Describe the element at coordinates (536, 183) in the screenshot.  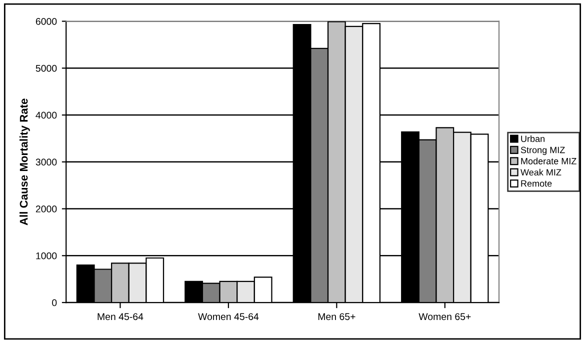
I see `legend-label: Remote` at that location.